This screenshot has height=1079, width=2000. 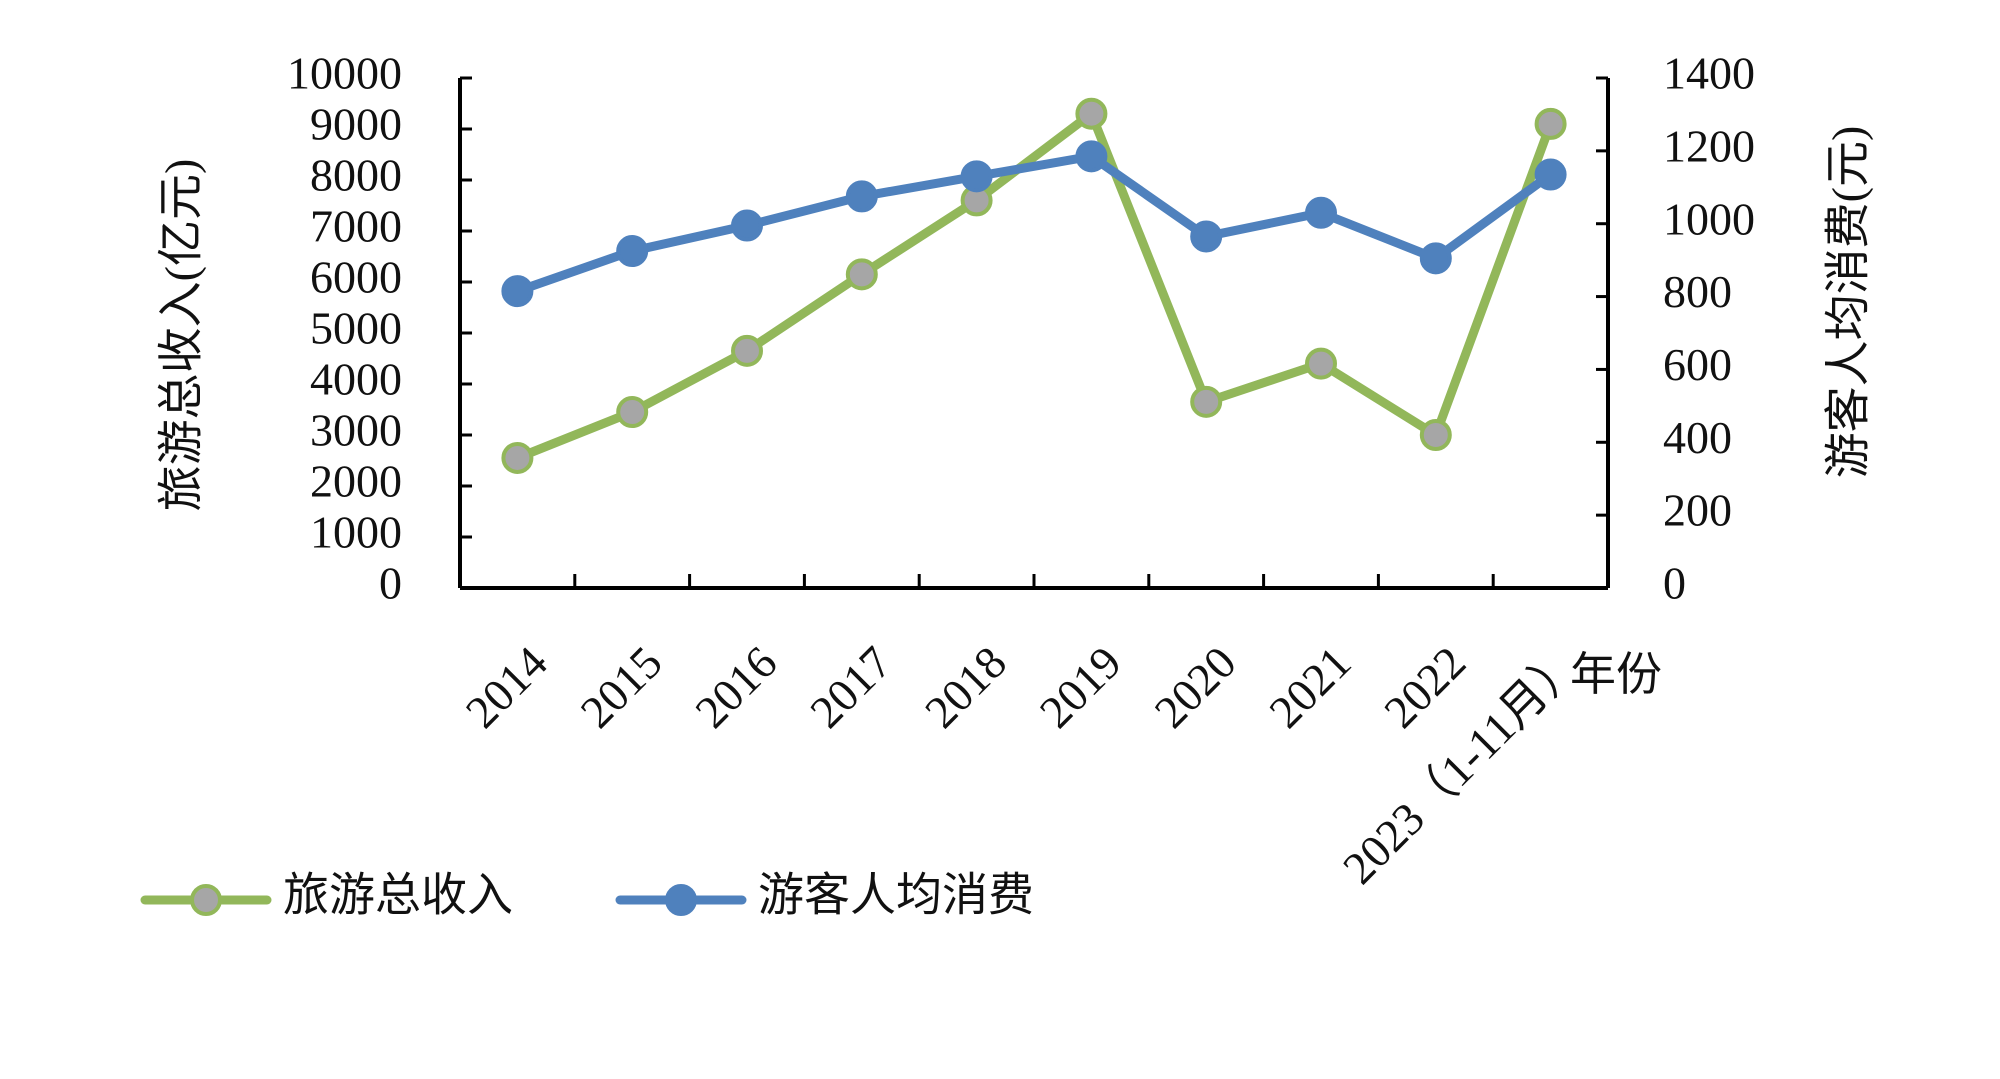 I want to click on legend: 旅游总收入 游客人均消费, so click(x=587, y=895).